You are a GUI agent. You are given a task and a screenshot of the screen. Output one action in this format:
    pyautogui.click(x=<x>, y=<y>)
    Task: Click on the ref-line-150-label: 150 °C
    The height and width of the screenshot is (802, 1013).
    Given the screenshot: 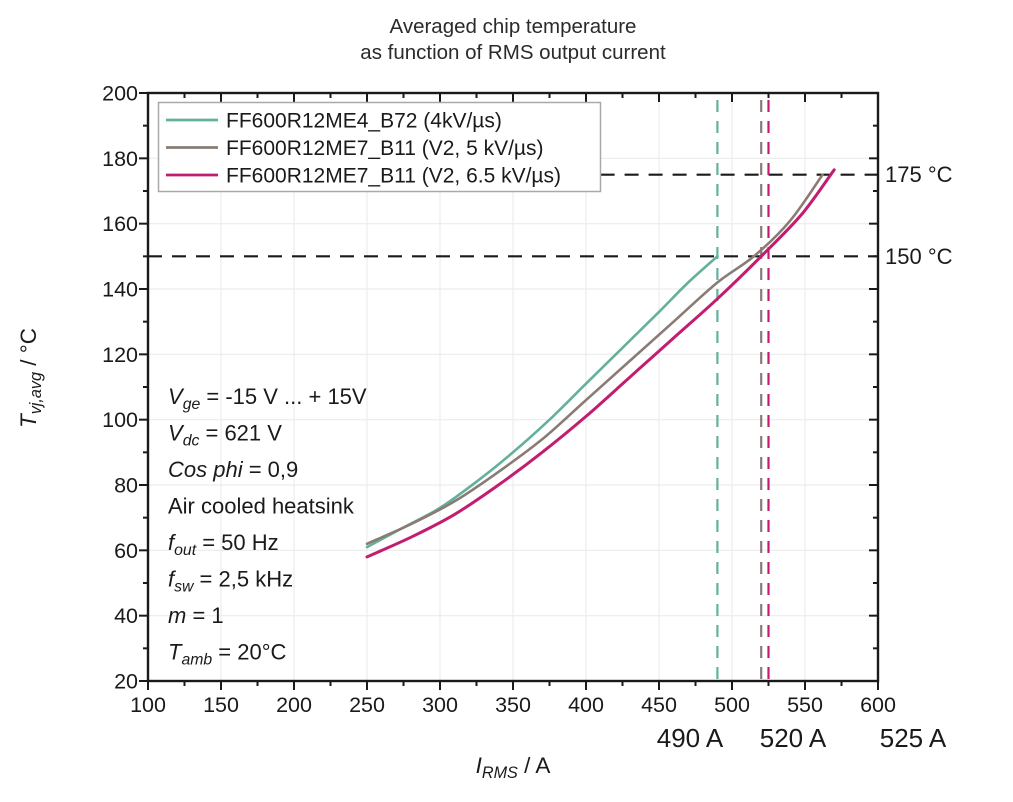 What is the action you would take?
    pyautogui.click(x=919, y=256)
    